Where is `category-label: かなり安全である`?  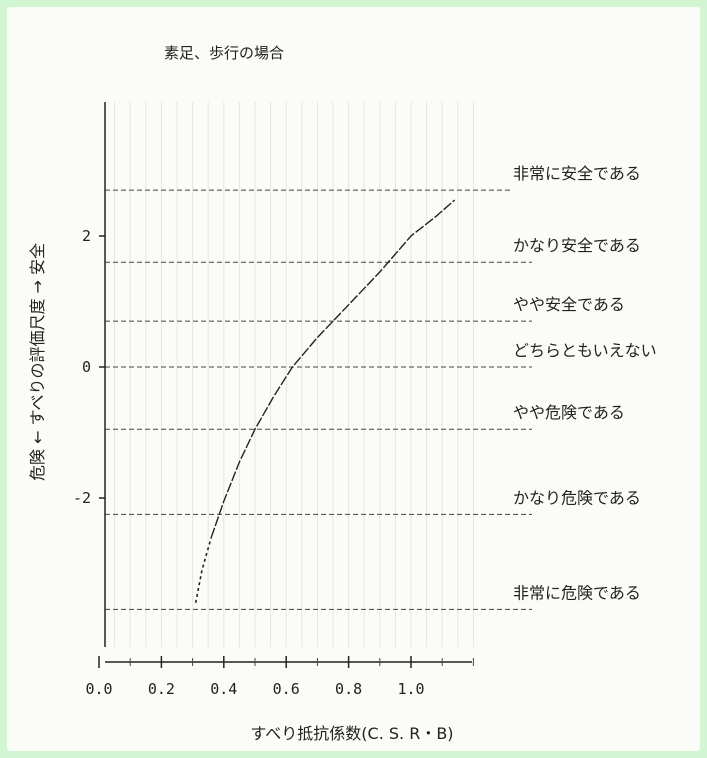 category-label: かなり安全である is located at coordinates (577, 245).